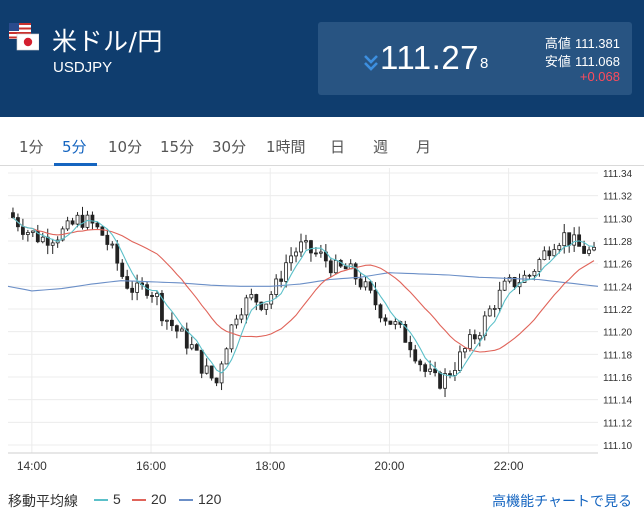 The height and width of the screenshot is (527, 644). What do you see at coordinates (484, 63) in the screenshot?
I see `current-price-last-digit: 8` at bounding box center [484, 63].